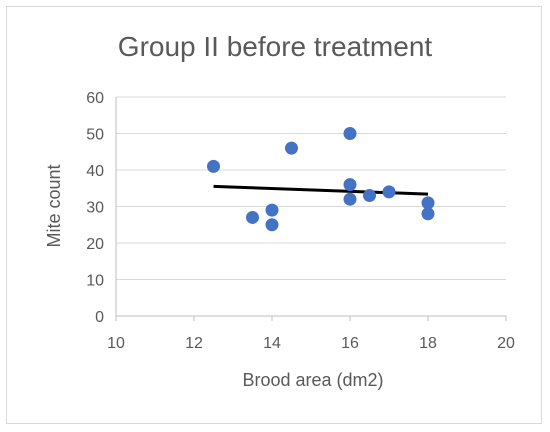  What do you see at coordinates (99, 317) in the screenshot?
I see `y-tick-label: 0` at bounding box center [99, 317].